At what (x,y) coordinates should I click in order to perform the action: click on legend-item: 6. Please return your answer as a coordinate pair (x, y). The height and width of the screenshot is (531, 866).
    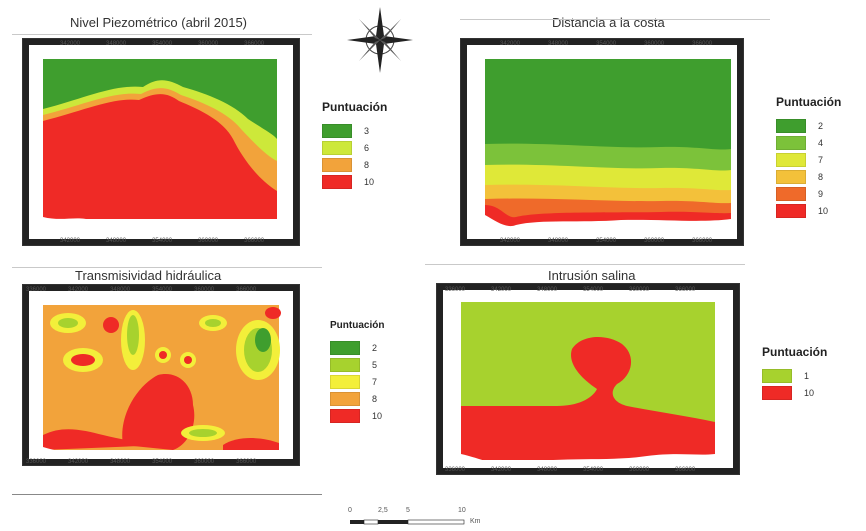
    Looking at the image, I should click on (354, 147).